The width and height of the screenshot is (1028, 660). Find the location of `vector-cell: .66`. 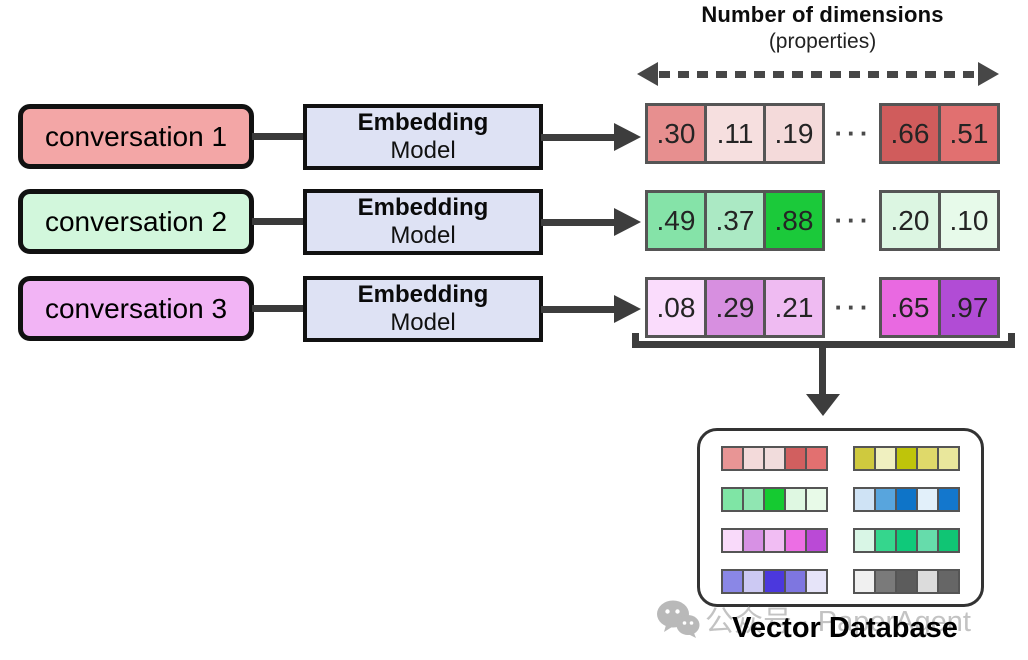

vector-cell: .66 is located at coordinates (910, 133).